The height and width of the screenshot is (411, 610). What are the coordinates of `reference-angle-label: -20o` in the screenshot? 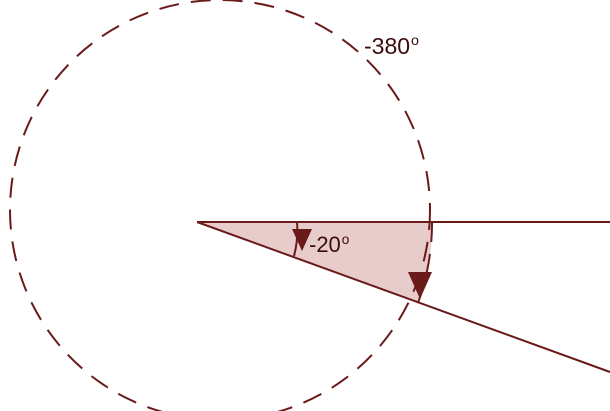 It's located at (329, 245).